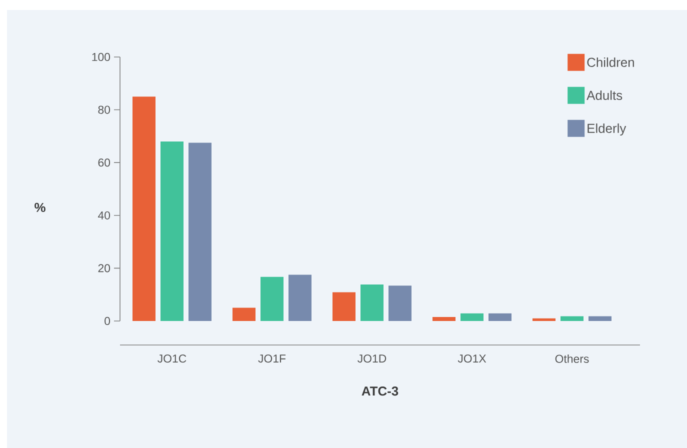 The height and width of the screenshot is (448, 687). I want to click on y-tick-label: 20, so click(104, 268).